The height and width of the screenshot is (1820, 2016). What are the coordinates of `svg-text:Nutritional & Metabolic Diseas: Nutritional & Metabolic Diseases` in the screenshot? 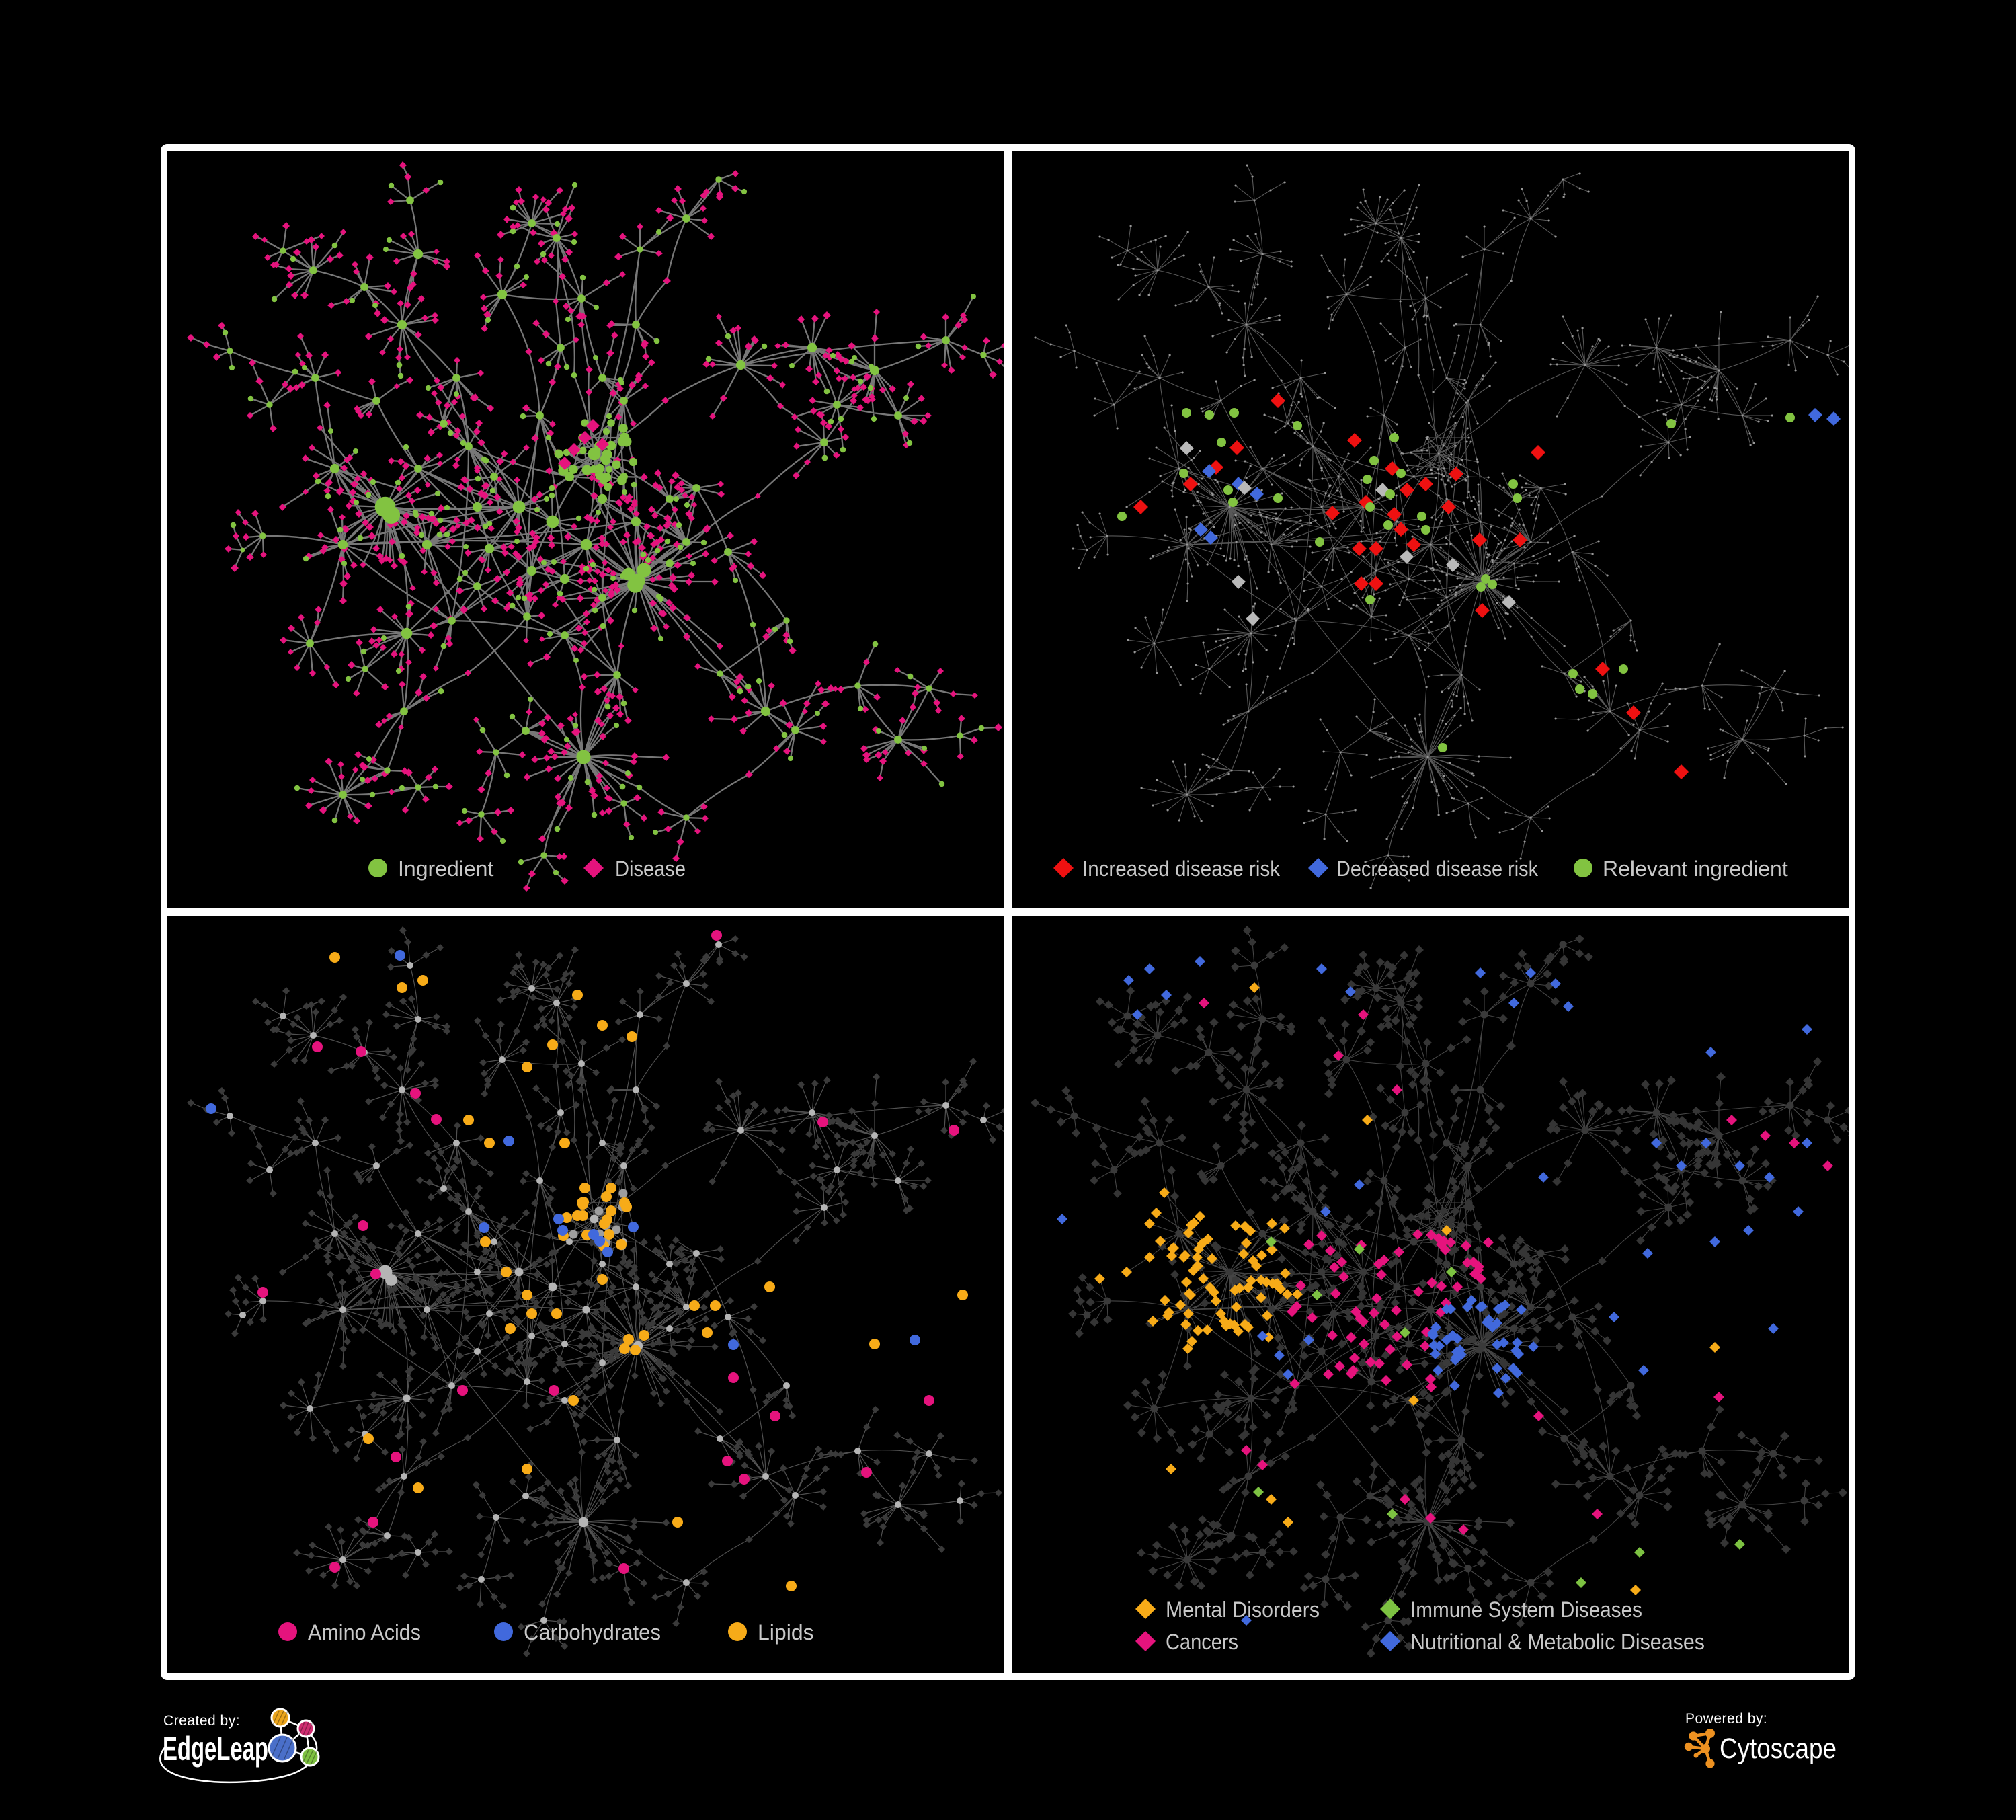 It's located at (1557, 1642).